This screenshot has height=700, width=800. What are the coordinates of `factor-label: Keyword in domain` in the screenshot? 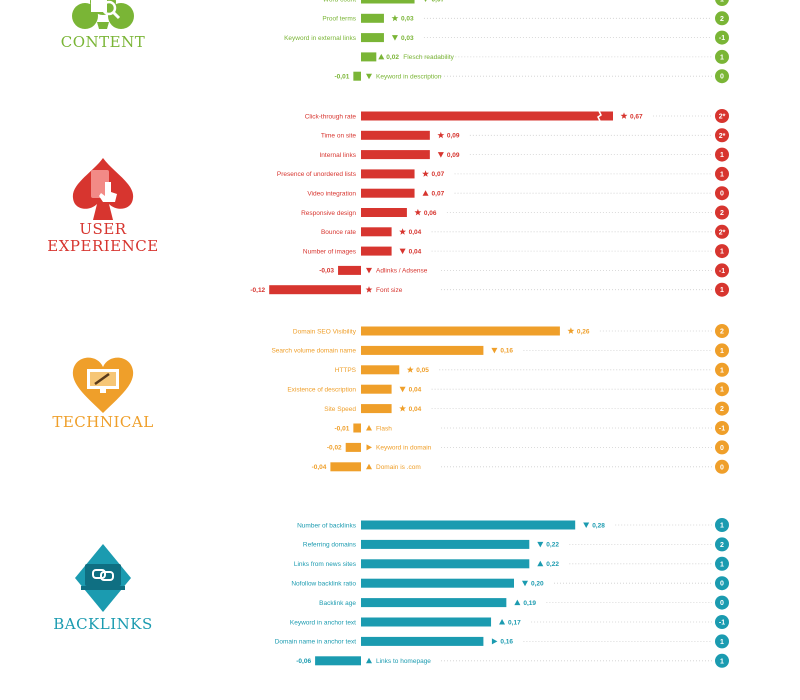 It's located at (404, 448).